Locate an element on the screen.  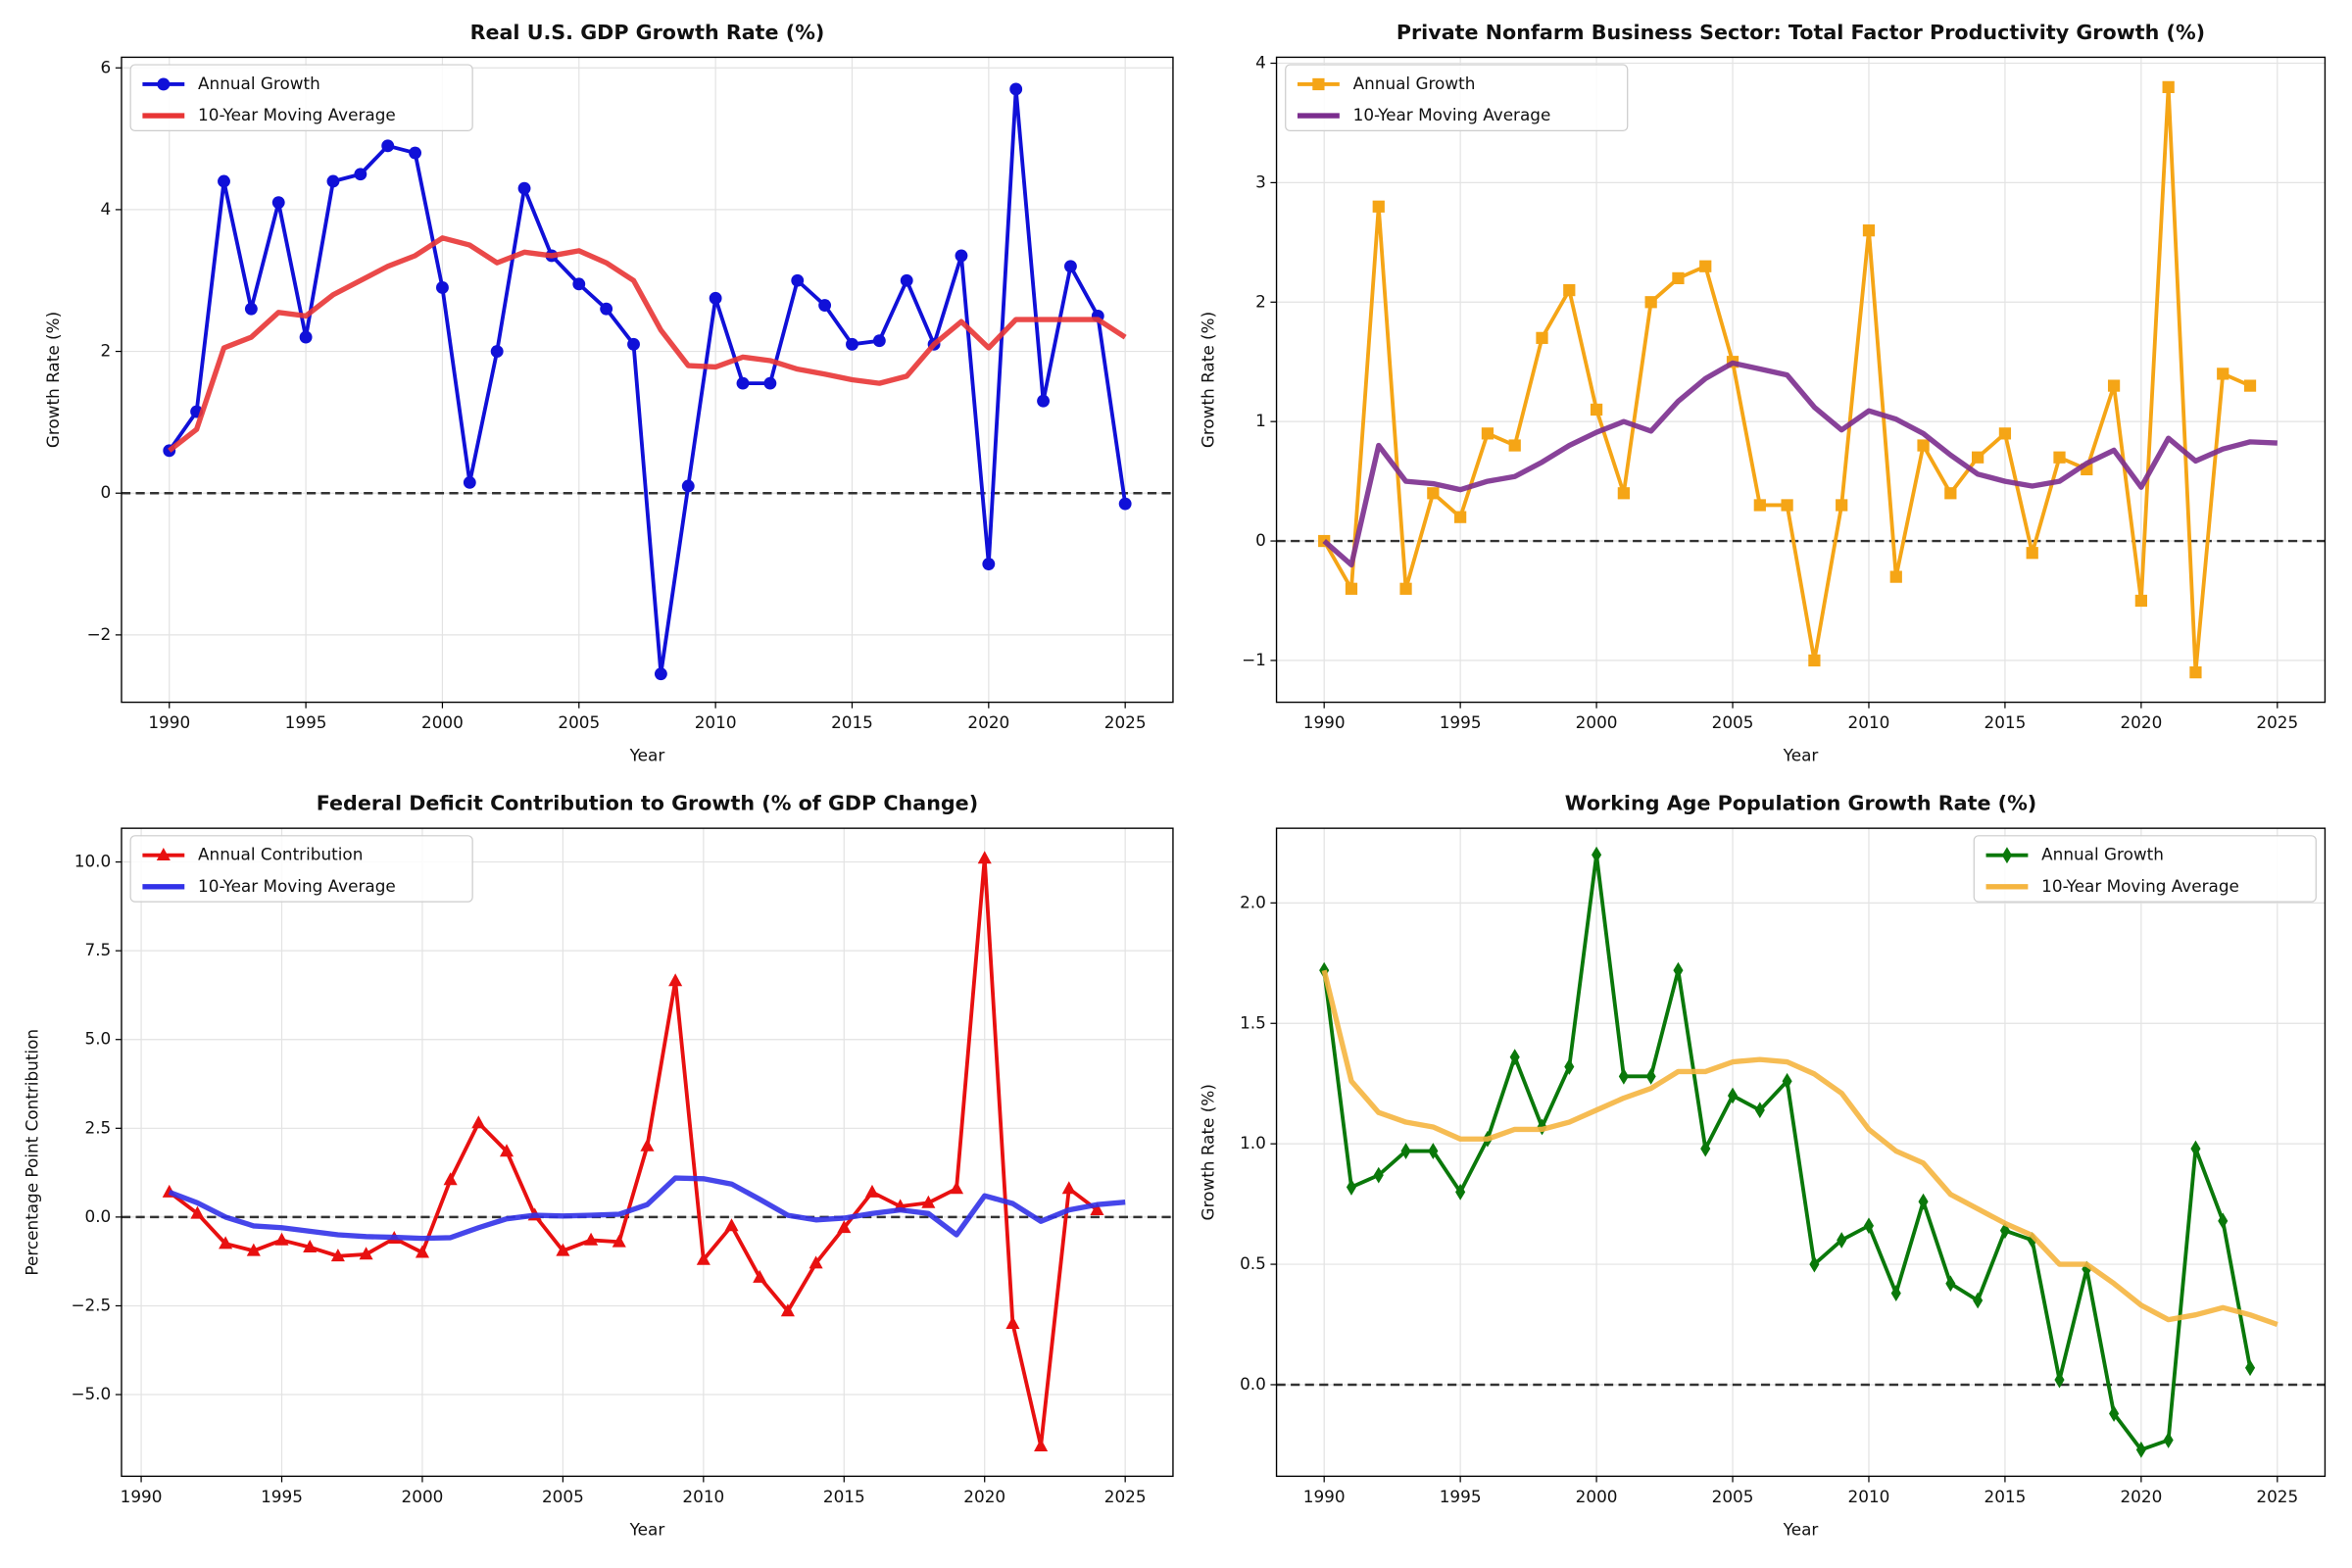
y-tick-label: 7.5 is located at coordinates (97, 949).